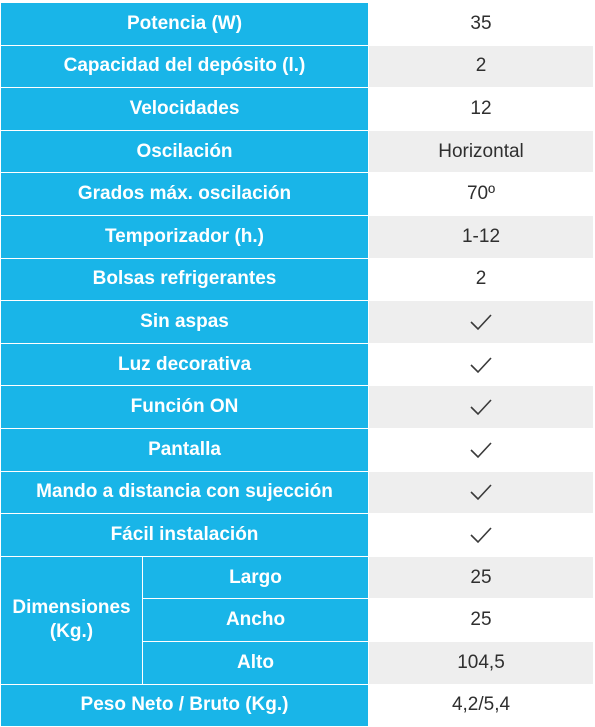 The height and width of the screenshot is (727, 595). I want to click on spec-label-bolsas: Bolsas refrigerantes, so click(184, 279).